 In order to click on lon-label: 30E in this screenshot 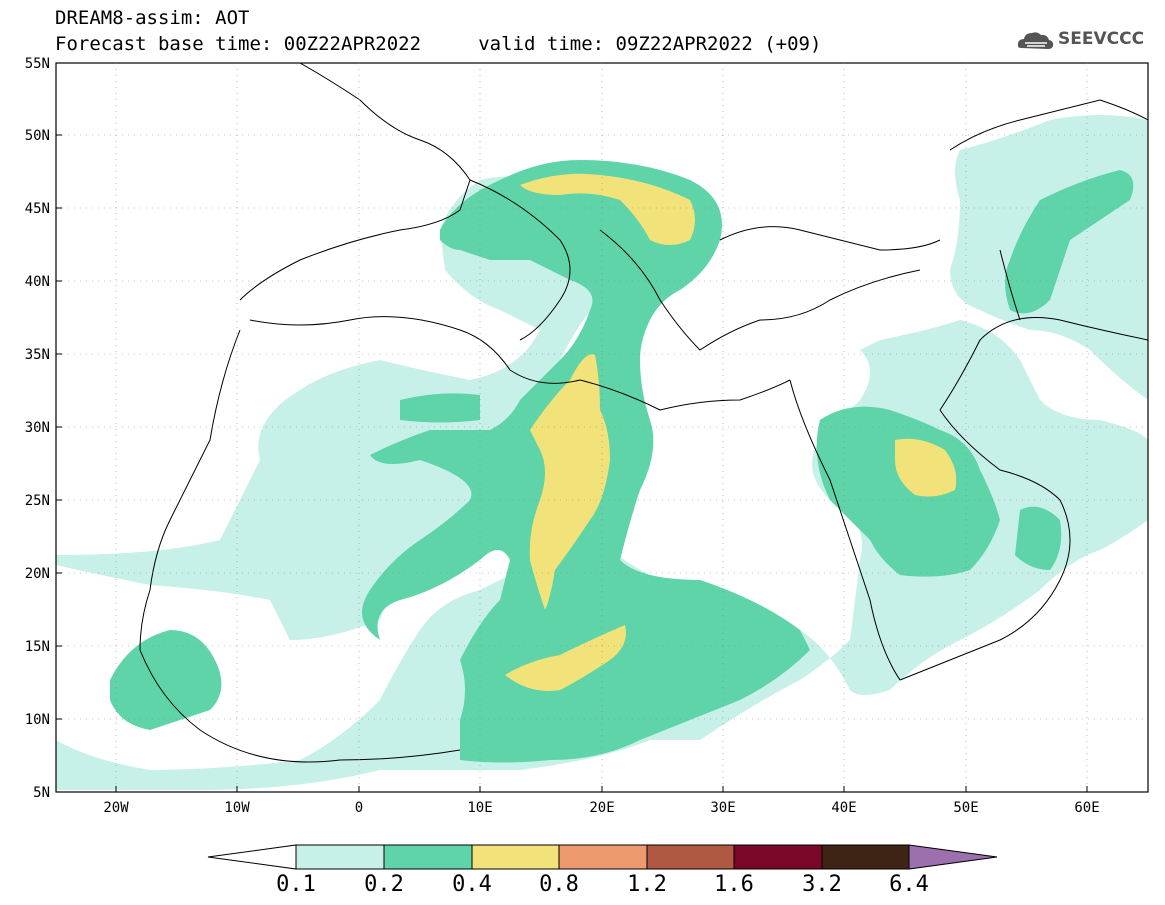, I will do `click(722, 808)`.